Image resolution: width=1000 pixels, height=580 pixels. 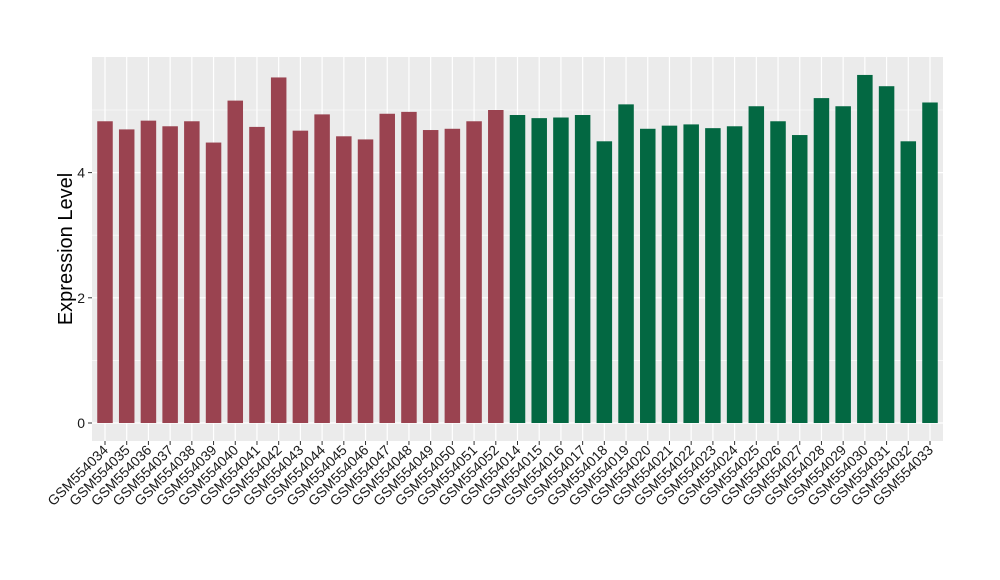 I want to click on y-tick-label: 0, so click(x=81, y=423).